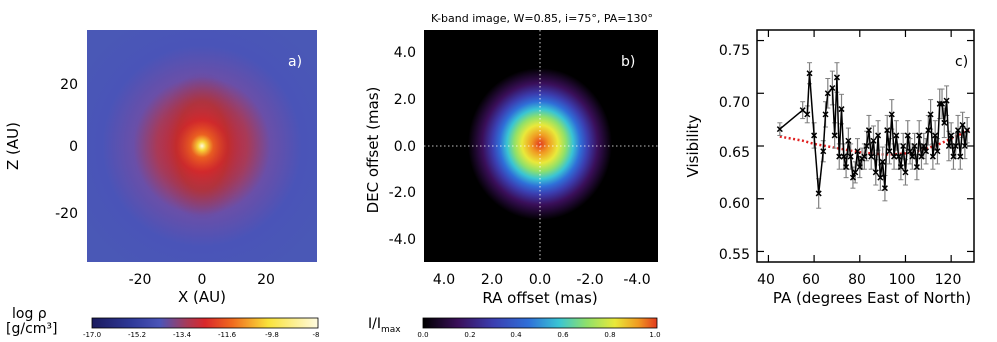  What do you see at coordinates (589, 280) in the screenshot?
I see `panel-b-x-tick: -2.0` at bounding box center [589, 280].